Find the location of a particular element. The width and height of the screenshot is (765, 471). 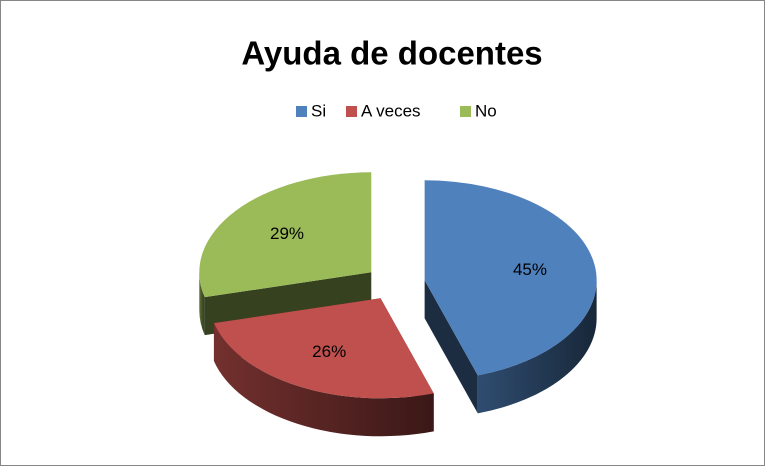

legend-label: A veces is located at coordinates (391, 110).